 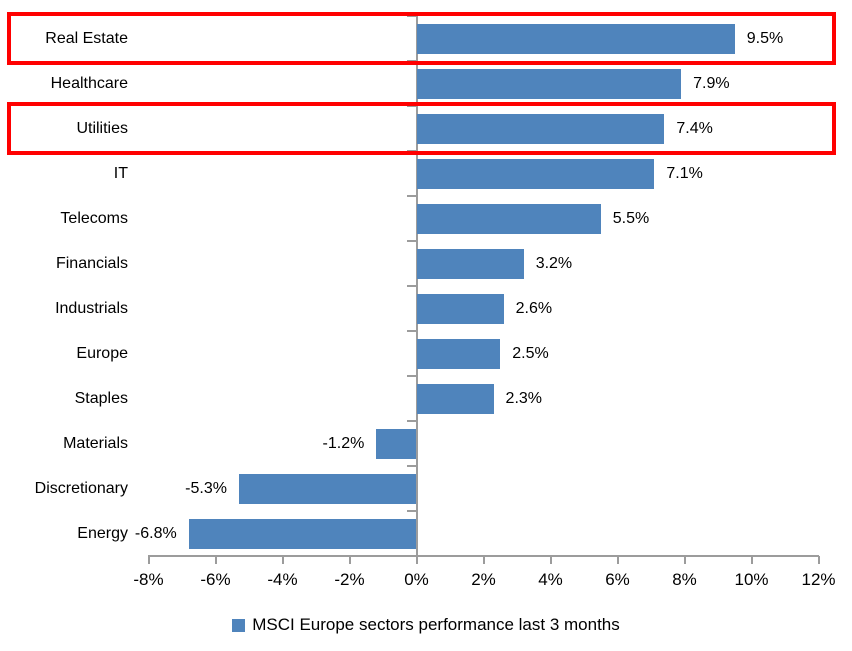 I want to click on x-axis-tick-label: -2%, so click(x=349, y=579).